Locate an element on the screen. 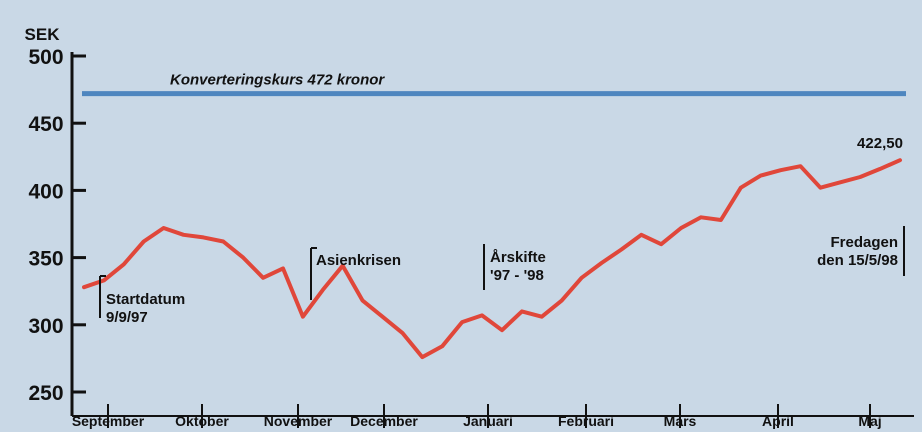 The image size is (922, 432). y-tick-label: 450 is located at coordinates (45, 124).